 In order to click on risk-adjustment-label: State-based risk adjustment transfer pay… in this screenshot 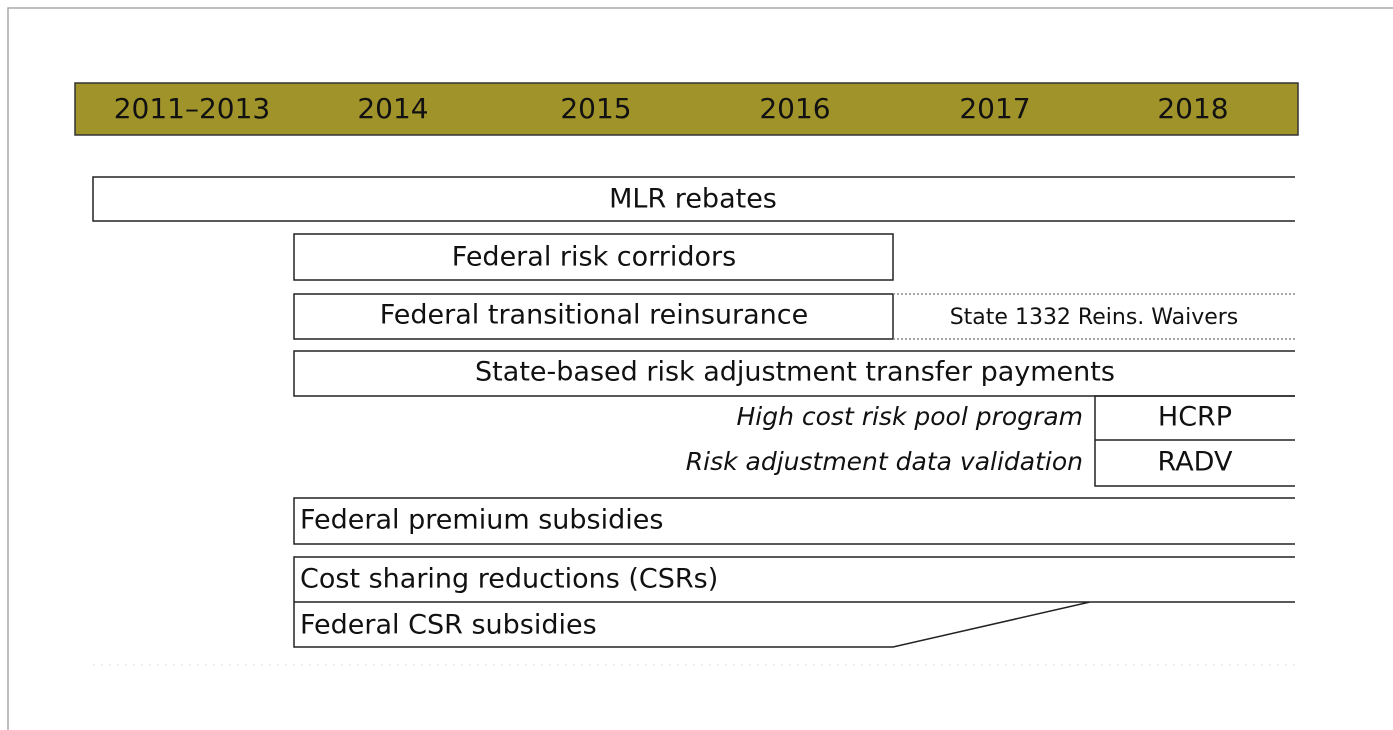, I will do `click(795, 372)`.